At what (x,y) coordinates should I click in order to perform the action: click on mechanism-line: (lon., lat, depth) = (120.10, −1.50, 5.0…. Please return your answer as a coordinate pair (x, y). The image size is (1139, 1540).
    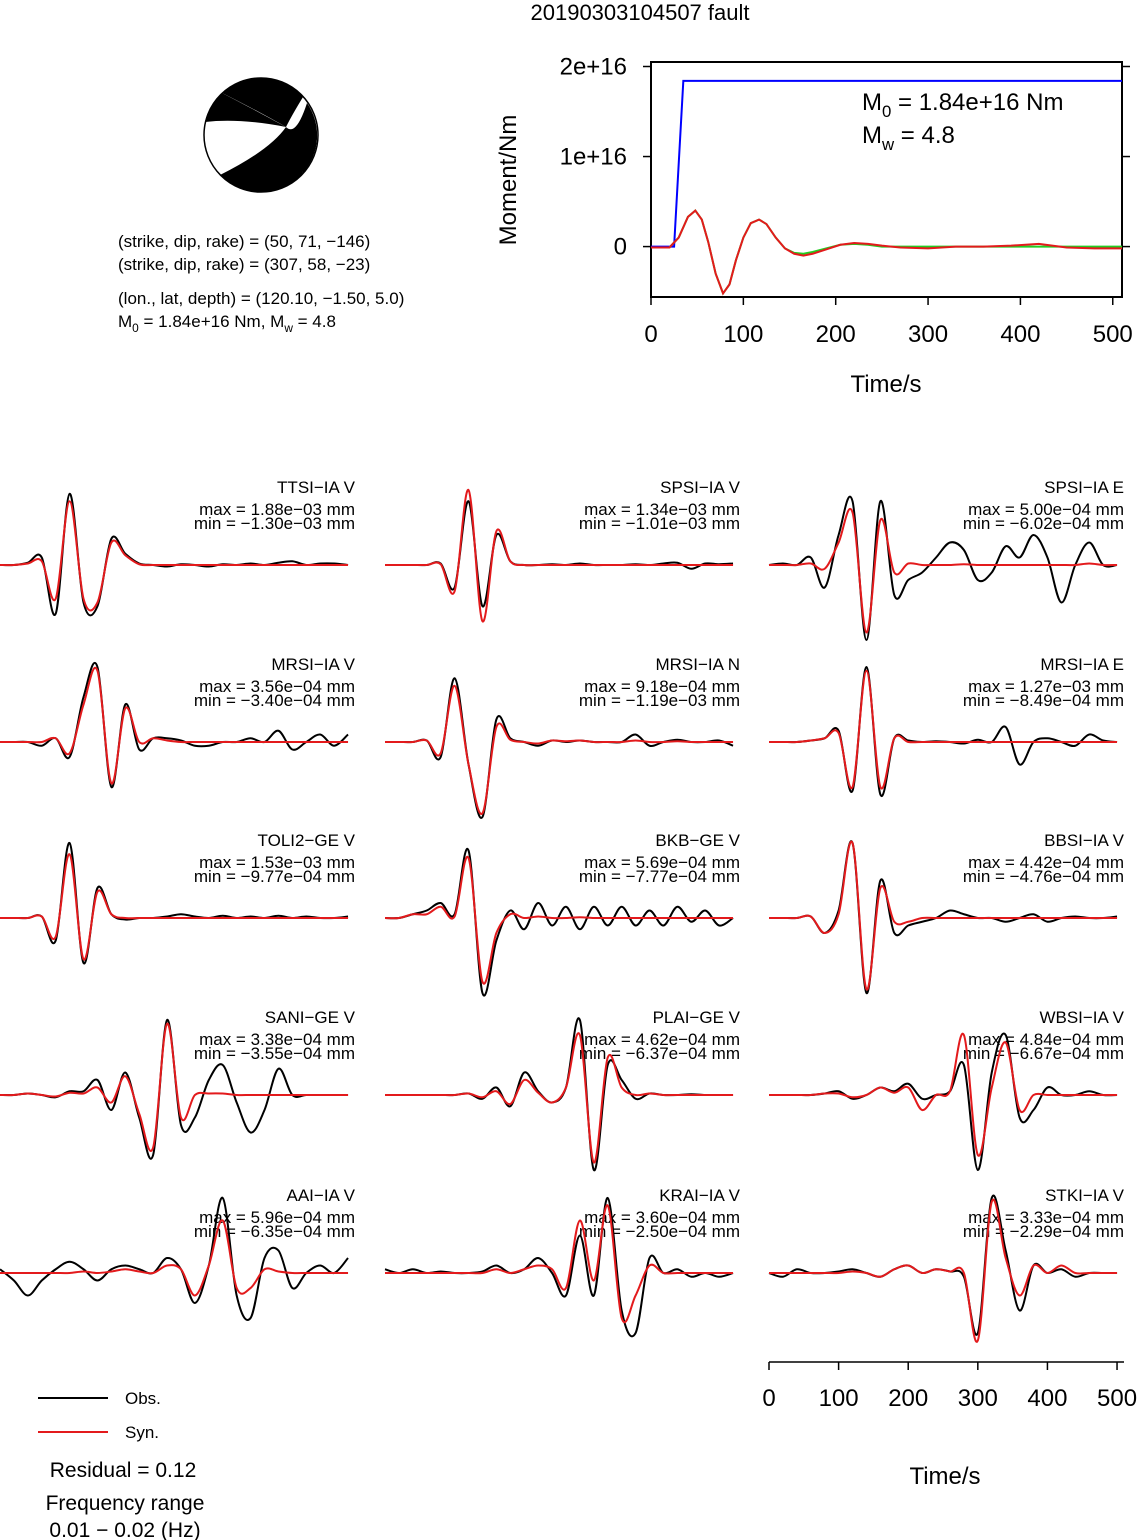
    Looking at the image, I should click on (261, 298).